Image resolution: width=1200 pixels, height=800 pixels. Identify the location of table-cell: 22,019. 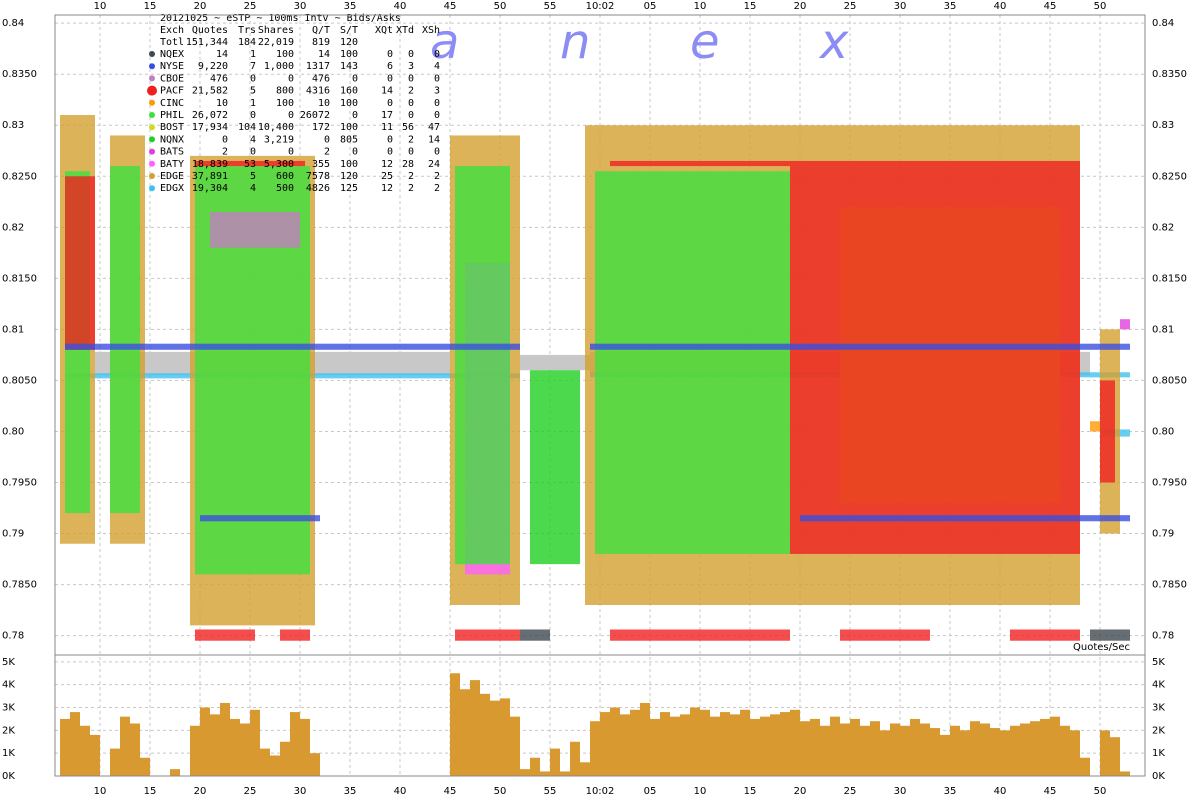
(276, 42).